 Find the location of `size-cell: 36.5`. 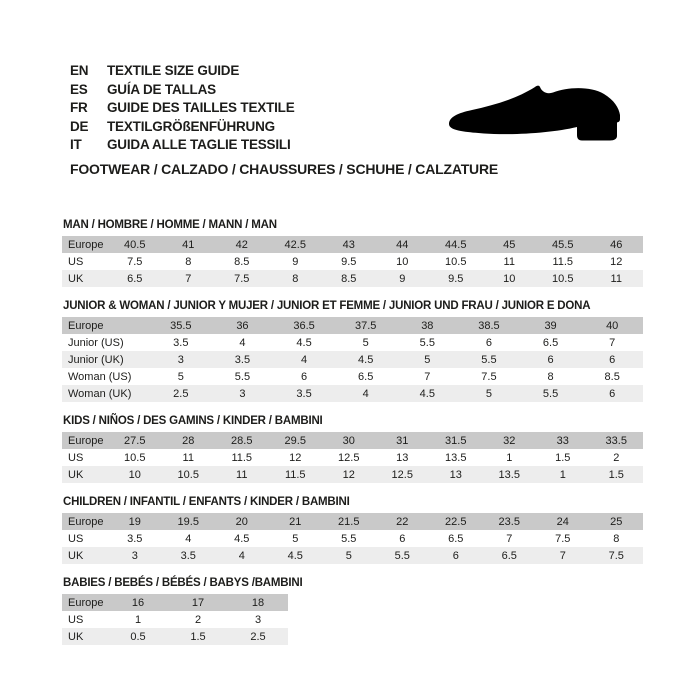

size-cell: 36.5 is located at coordinates (304, 325).